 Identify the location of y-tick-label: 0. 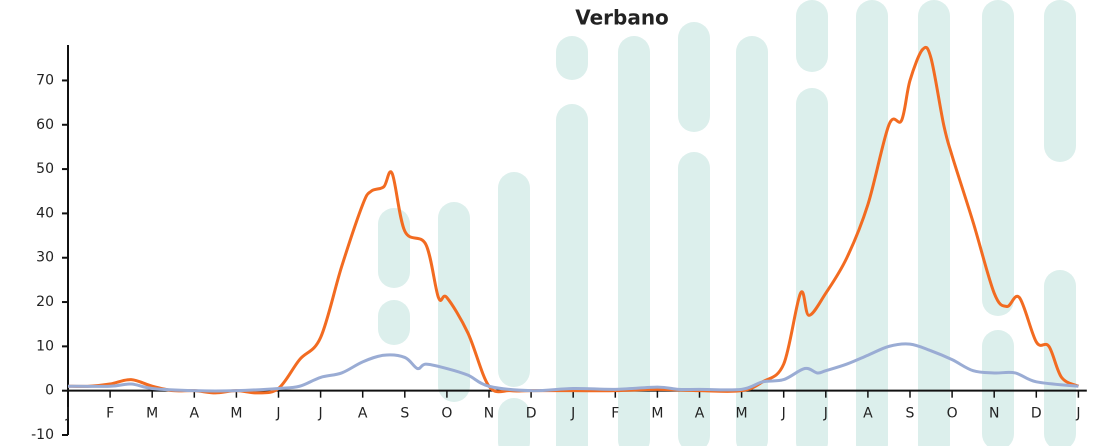
(49, 391).